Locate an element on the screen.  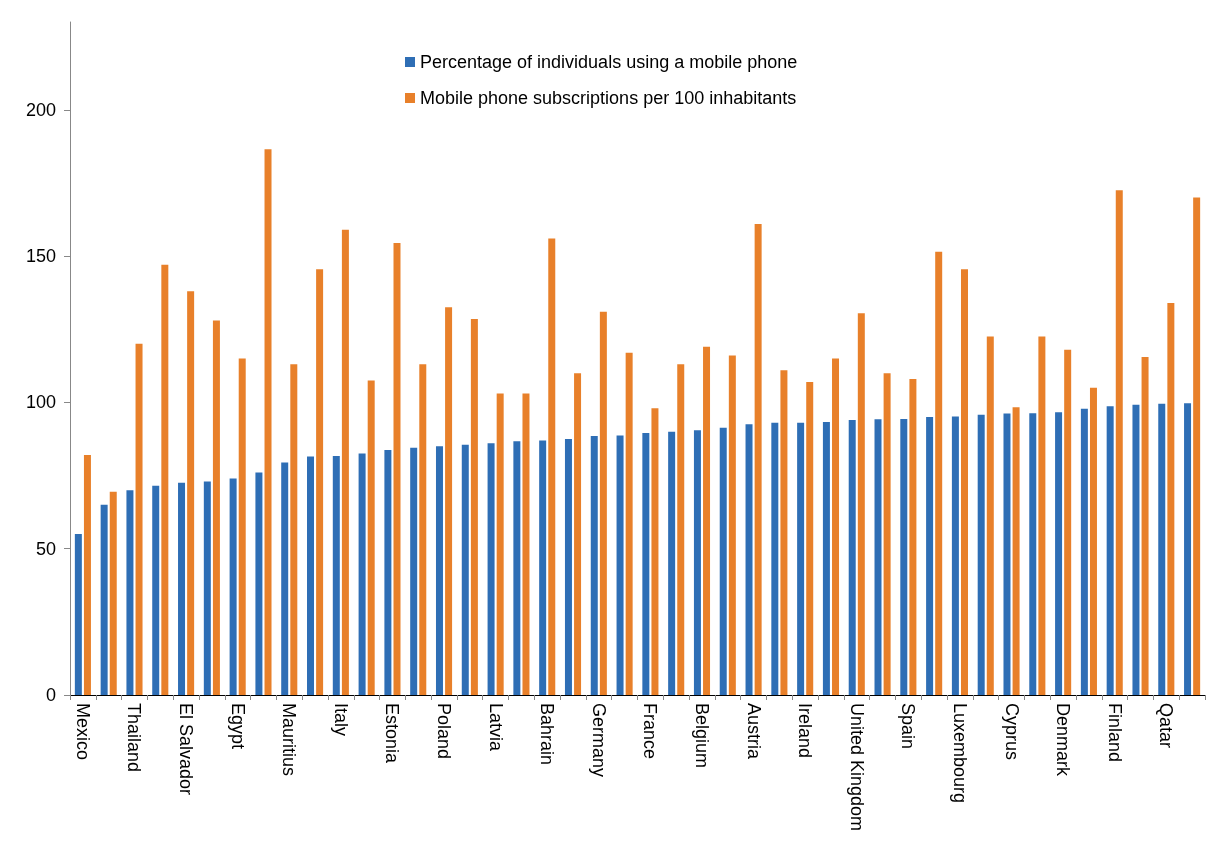
x-tick-label: Qatar is located at coordinates (1166, 726).